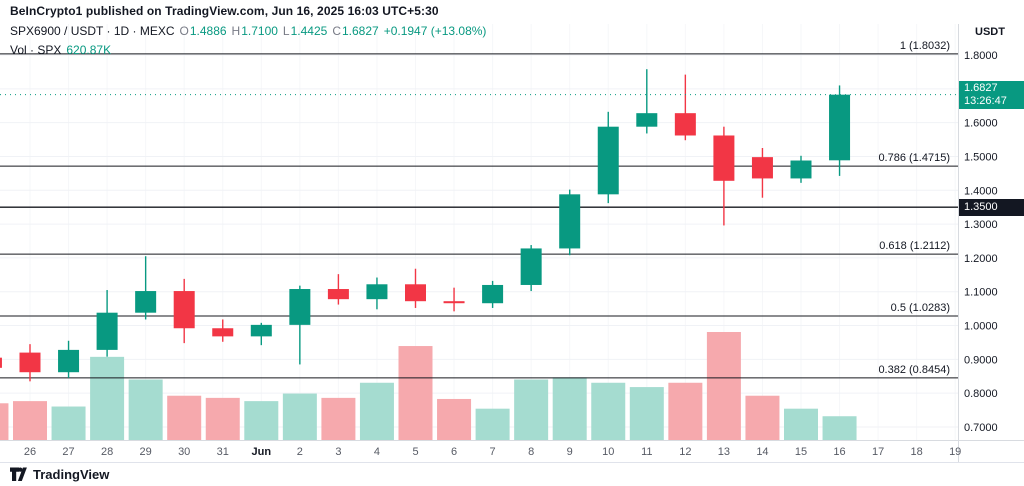  What do you see at coordinates (981, 293) in the screenshot?
I see `price-tick-label: 1.1000` at bounding box center [981, 293].